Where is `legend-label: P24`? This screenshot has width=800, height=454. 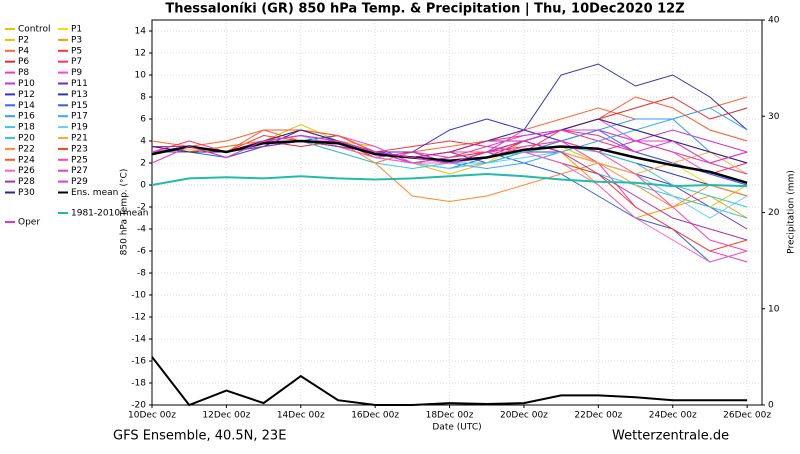 legend-label: P24 is located at coordinates (26, 160).